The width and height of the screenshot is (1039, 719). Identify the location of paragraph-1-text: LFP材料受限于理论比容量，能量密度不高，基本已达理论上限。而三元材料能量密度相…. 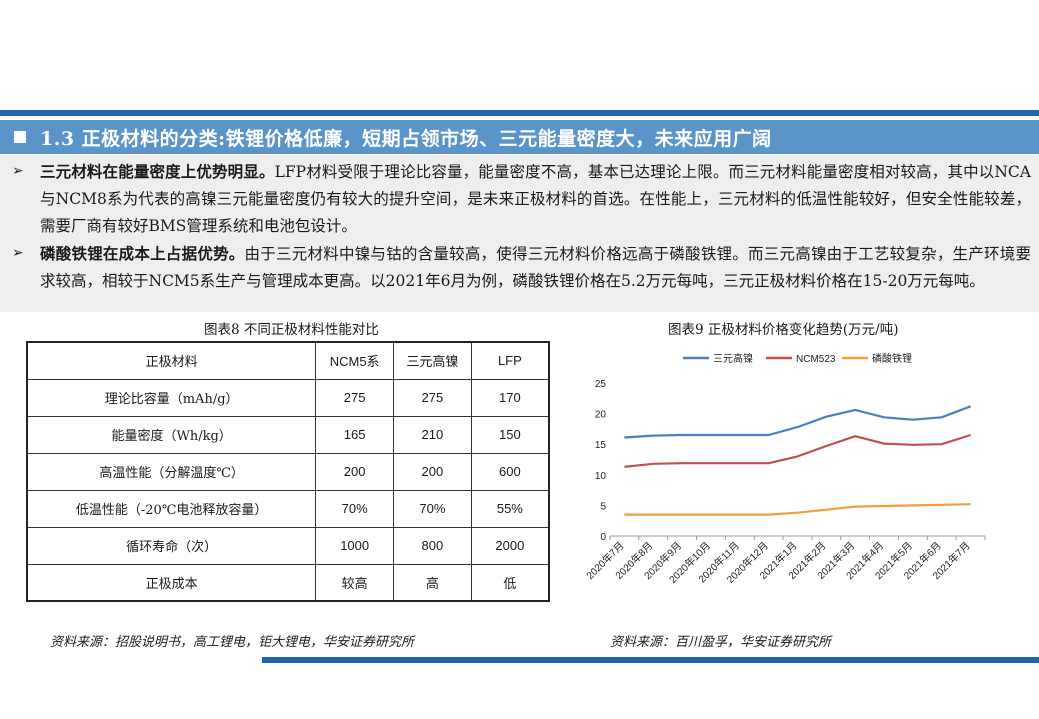
(535, 199).